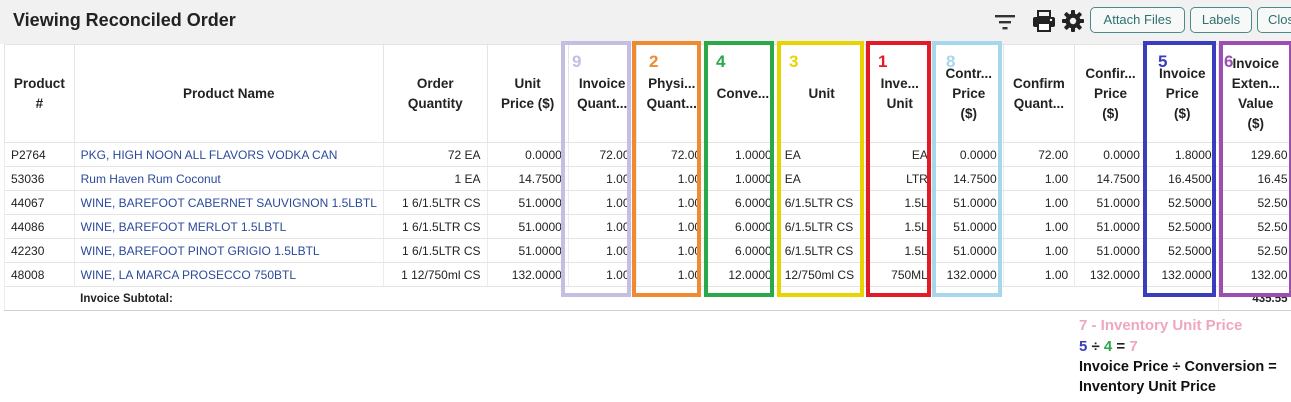 The height and width of the screenshot is (402, 1291). I want to click on cell-contract-price: 51.0000, so click(968, 226).